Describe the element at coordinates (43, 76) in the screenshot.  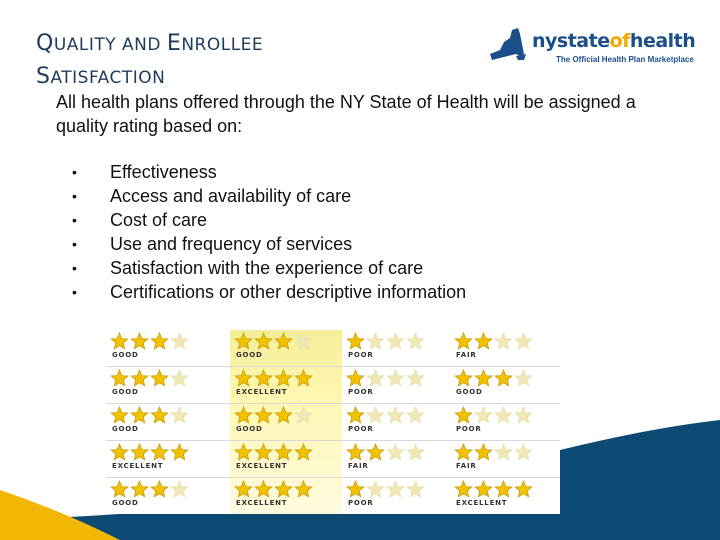
I see `title-initial-s: S` at that location.